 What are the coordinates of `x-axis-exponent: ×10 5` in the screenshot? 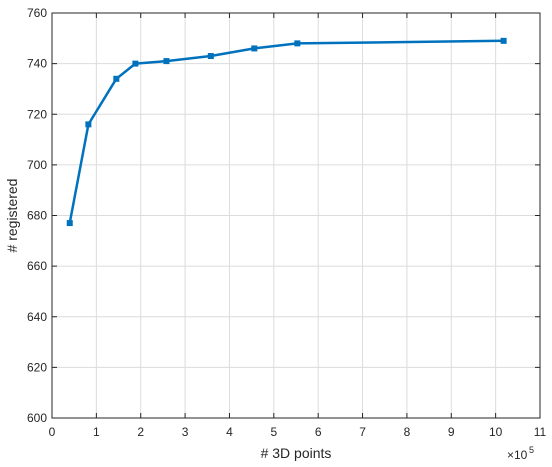 It's located at (520, 453).